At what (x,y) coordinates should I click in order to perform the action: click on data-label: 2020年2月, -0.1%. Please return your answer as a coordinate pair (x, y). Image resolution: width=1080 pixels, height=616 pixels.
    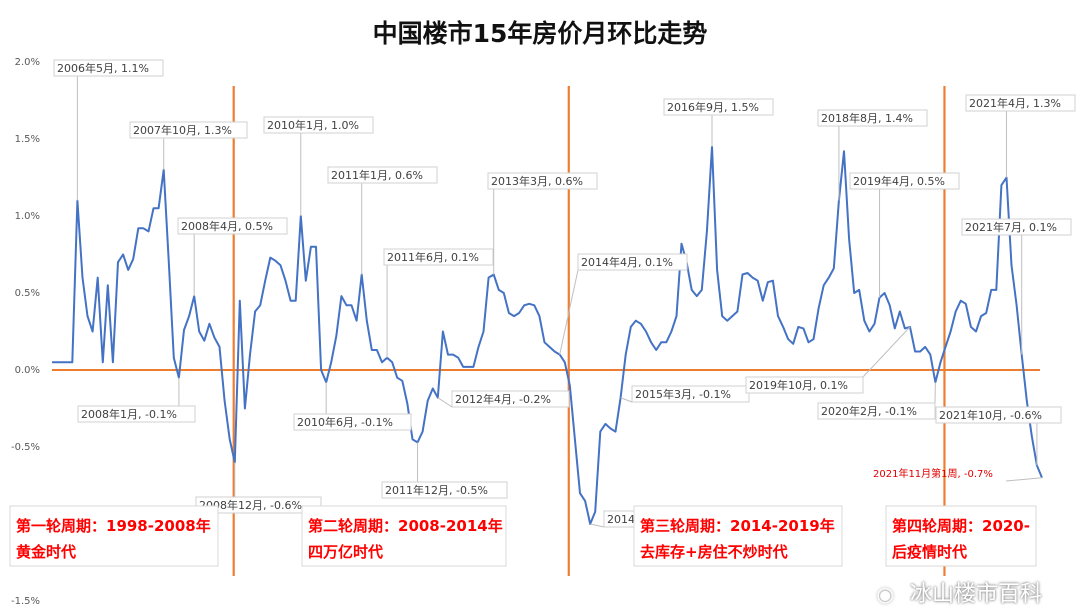
    Looking at the image, I should click on (869, 411).